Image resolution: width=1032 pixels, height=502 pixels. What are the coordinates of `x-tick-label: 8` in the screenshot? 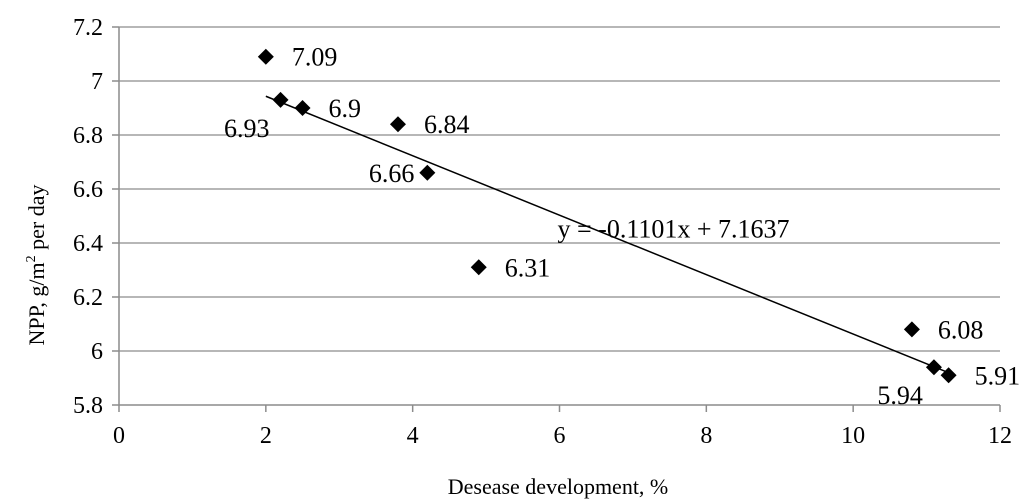 It's located at (706, 436).